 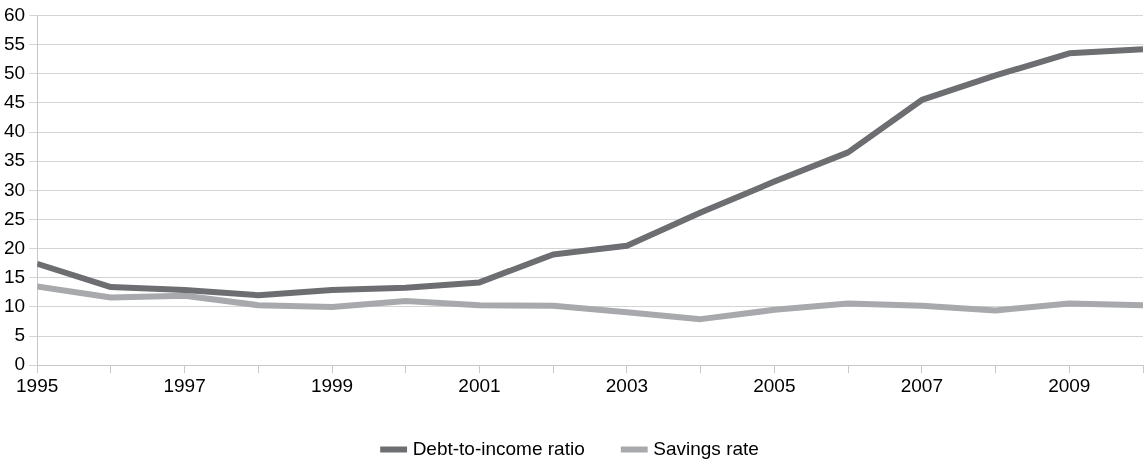 I want to click on y-tick-label: 40, so click(x=14, y=131).